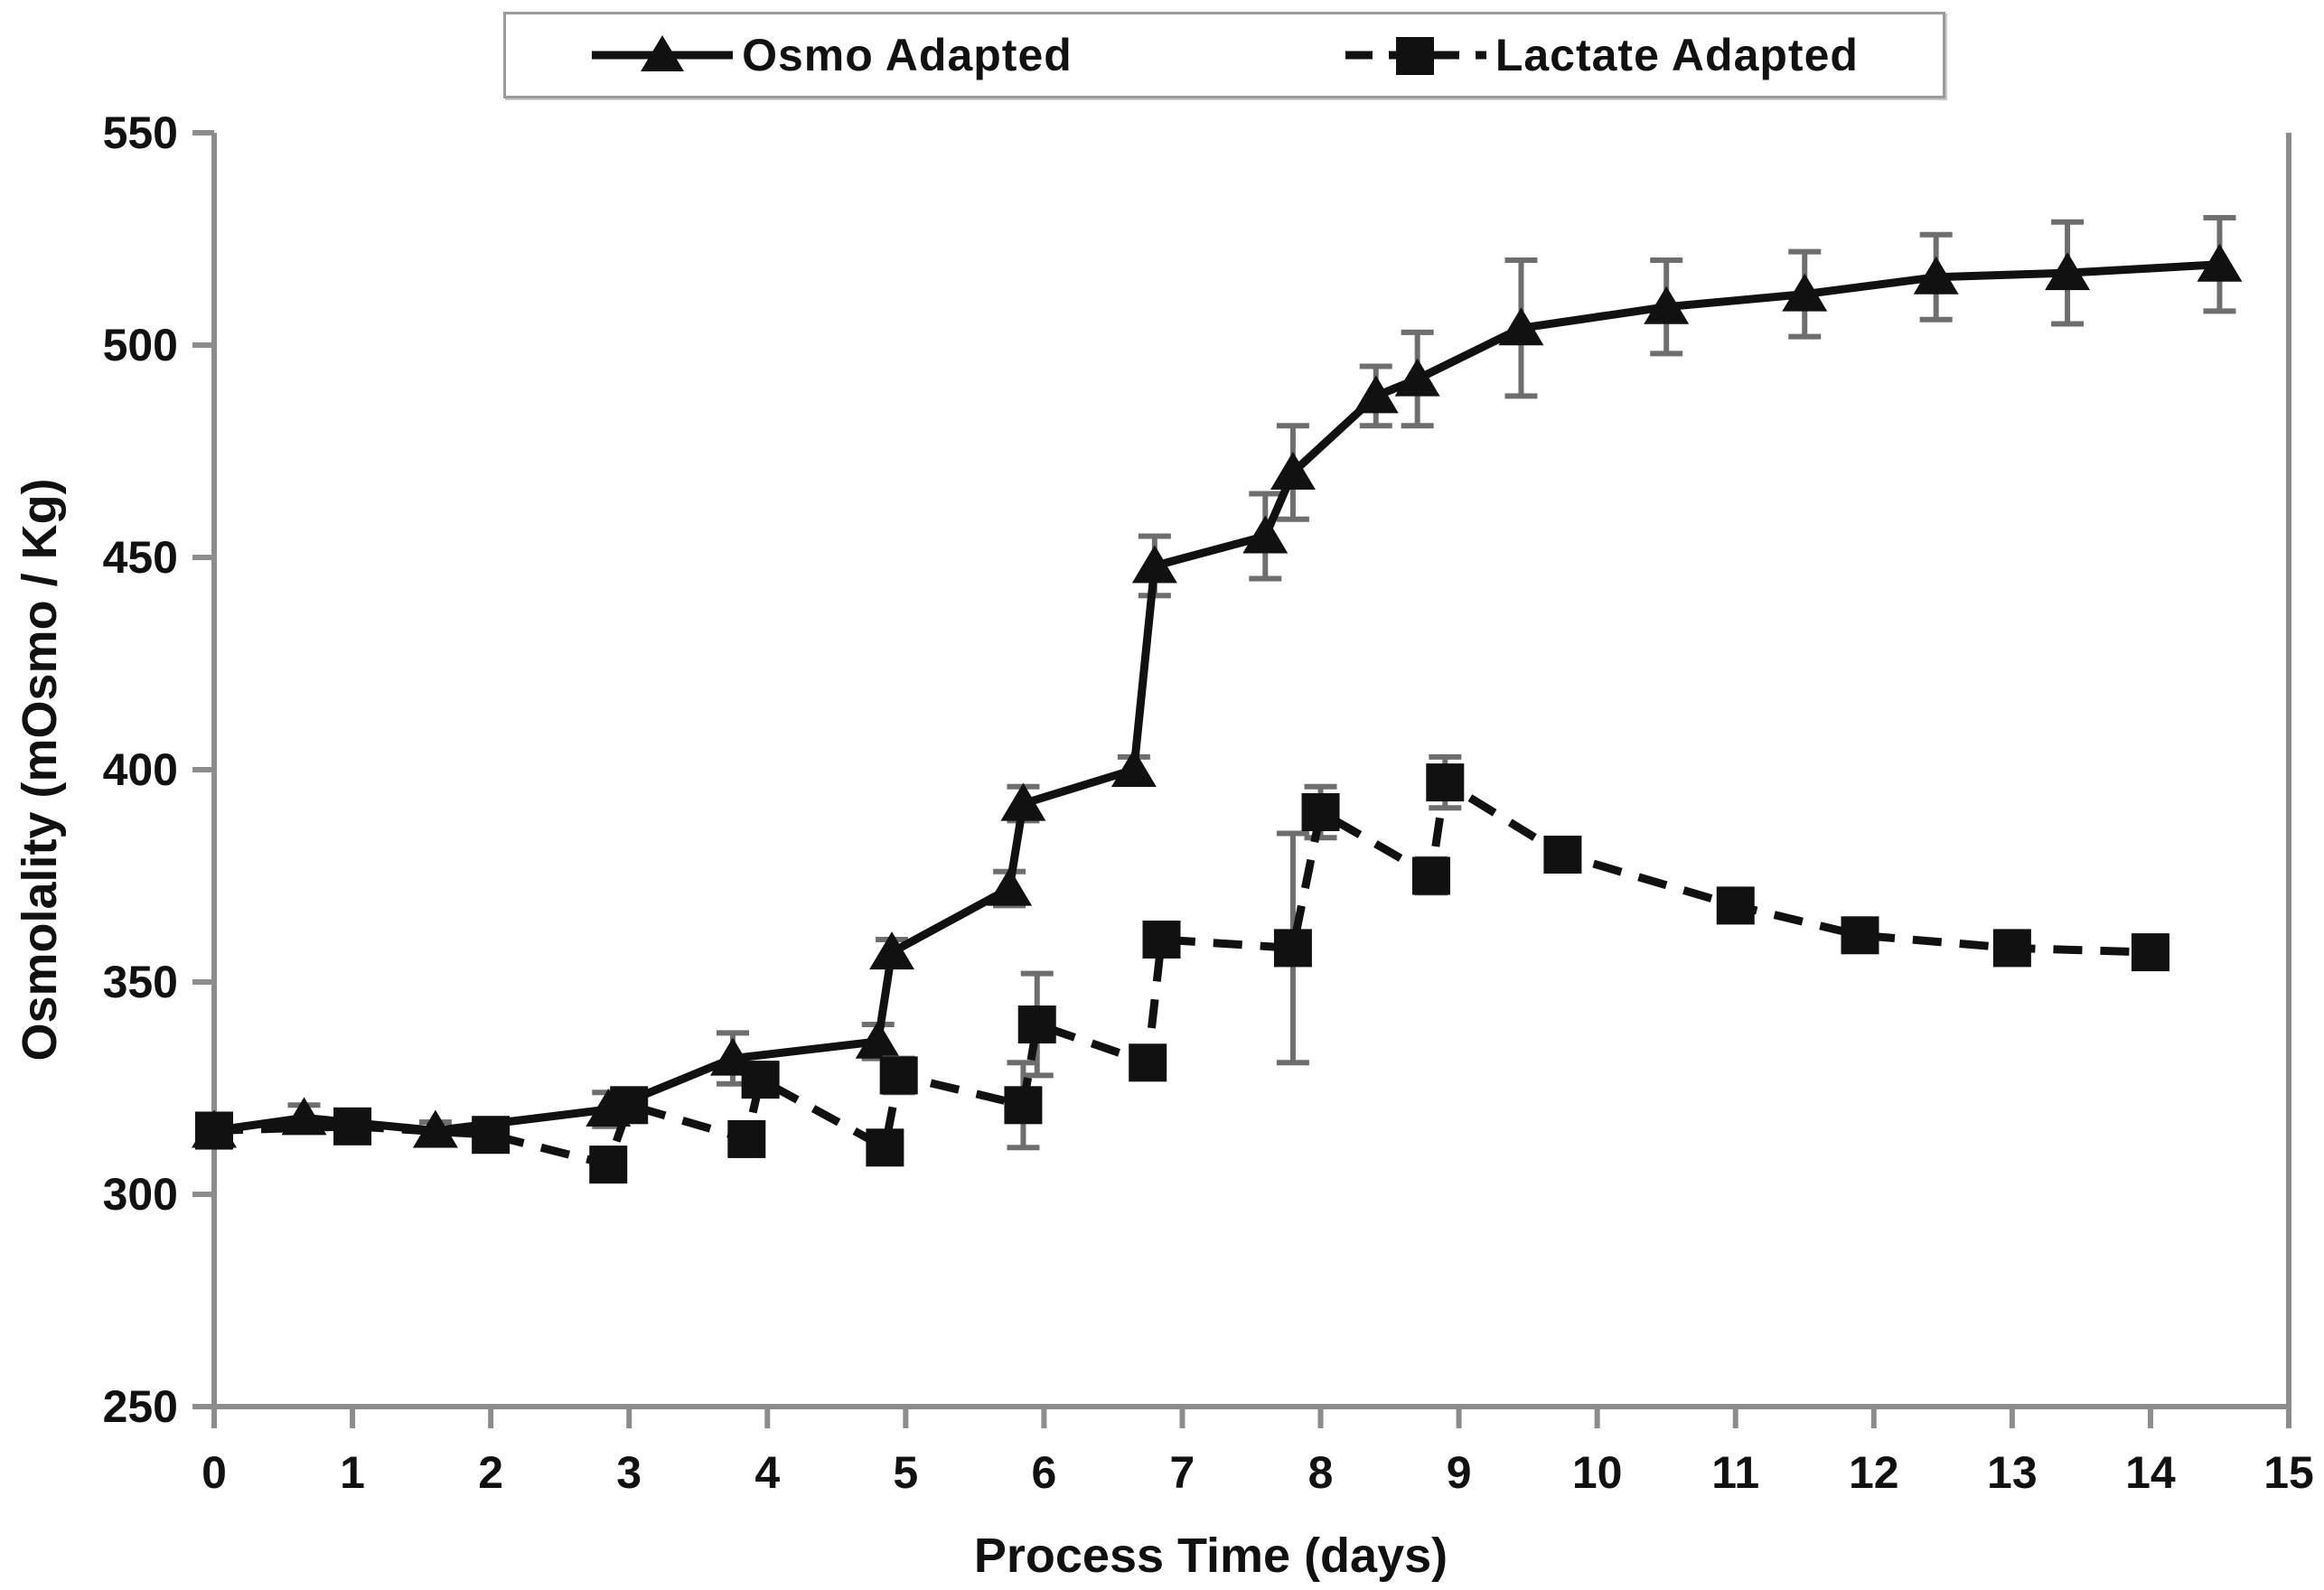 This screenshot has width=2324, height=1590. I want to click on svg-text: 7, so click(1182, 1472).